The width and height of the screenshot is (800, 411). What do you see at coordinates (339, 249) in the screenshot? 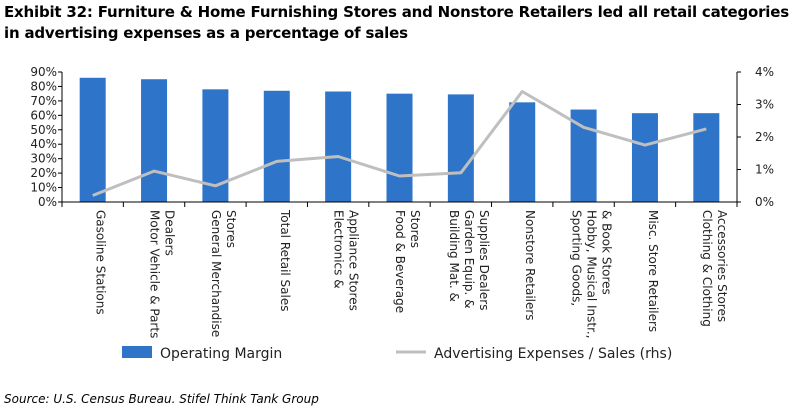
I see `x-category-label: Electronics &` at bounding box center [339, 249].